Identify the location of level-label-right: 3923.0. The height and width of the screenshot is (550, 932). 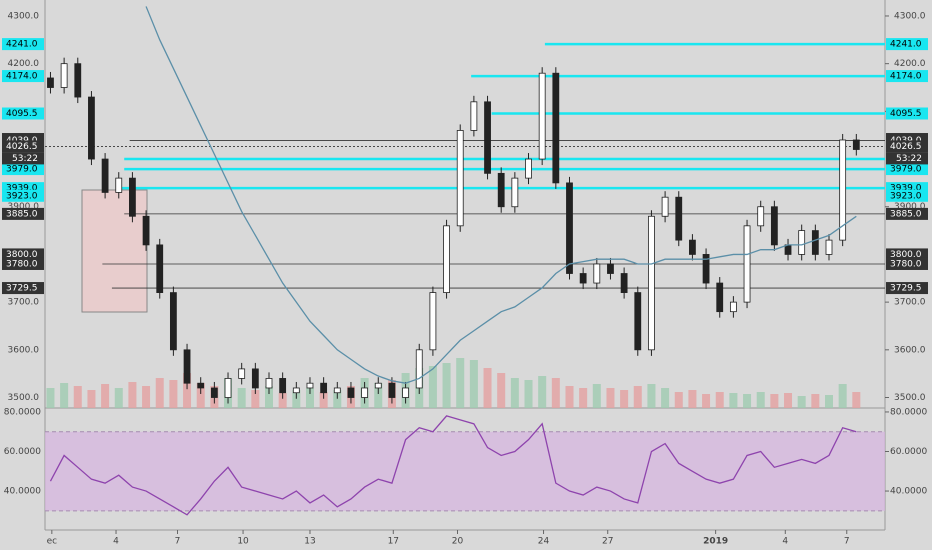
(906, 196).